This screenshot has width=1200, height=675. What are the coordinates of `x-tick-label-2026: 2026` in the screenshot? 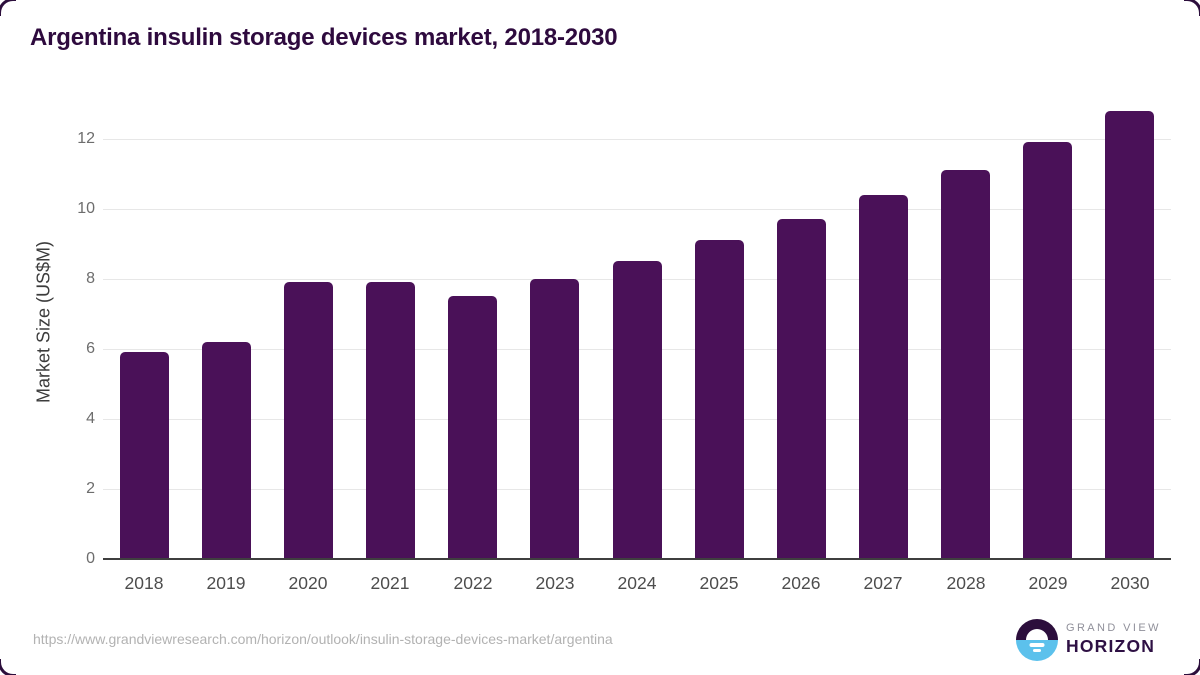 It's located at (801, 583).